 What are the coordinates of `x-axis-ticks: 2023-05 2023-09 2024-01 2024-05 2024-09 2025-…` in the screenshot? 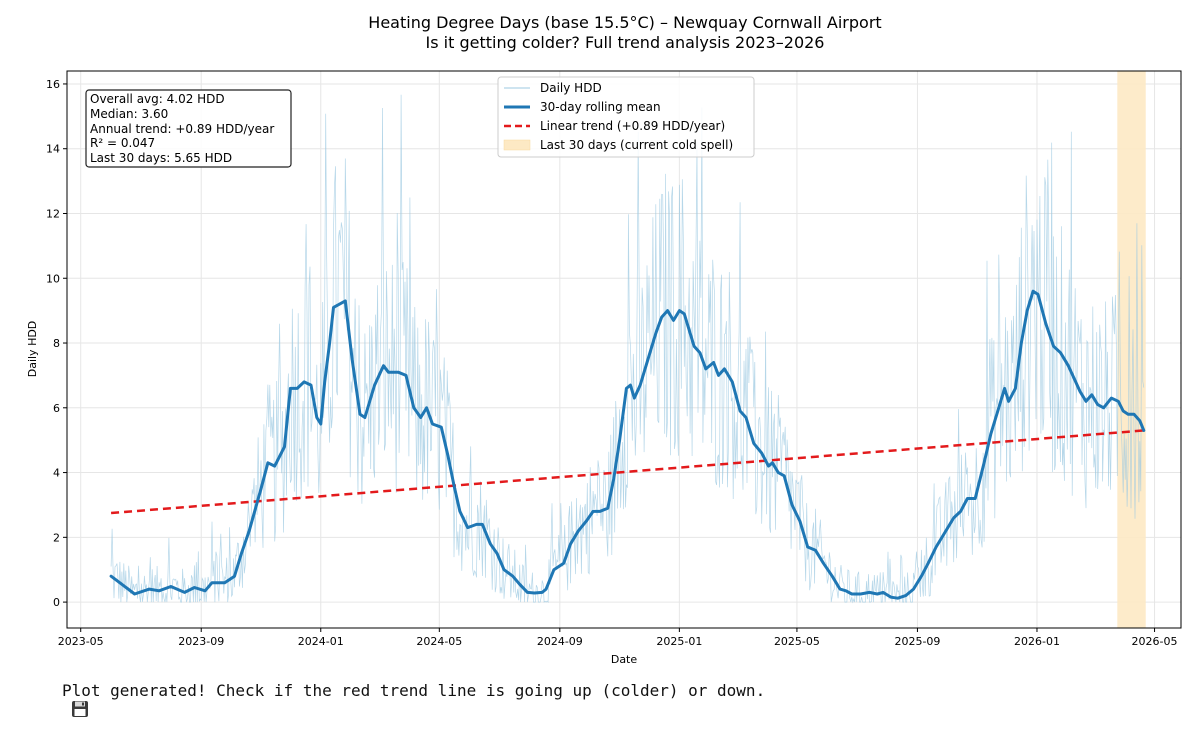 It's located at (618, 638).